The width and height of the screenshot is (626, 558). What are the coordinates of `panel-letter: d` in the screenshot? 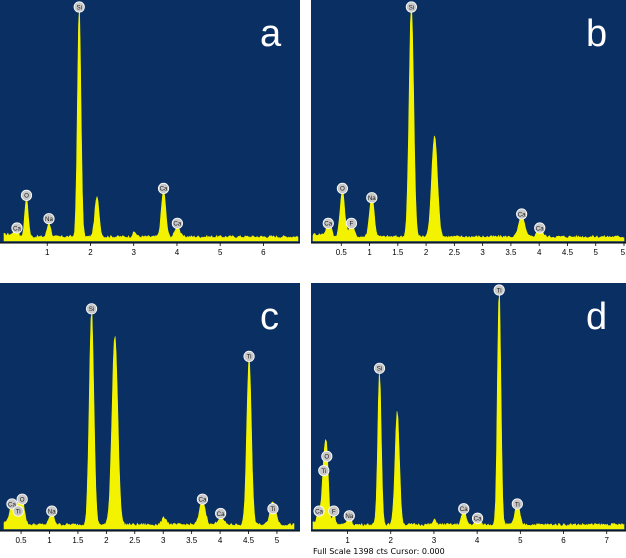 It's located at (596, 317).